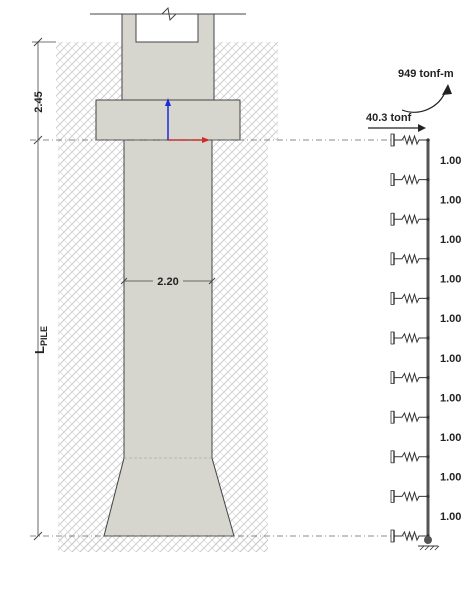 The image size is (470, 614). I want to click on spacing-label-5: 1.00, so click(450, 319).